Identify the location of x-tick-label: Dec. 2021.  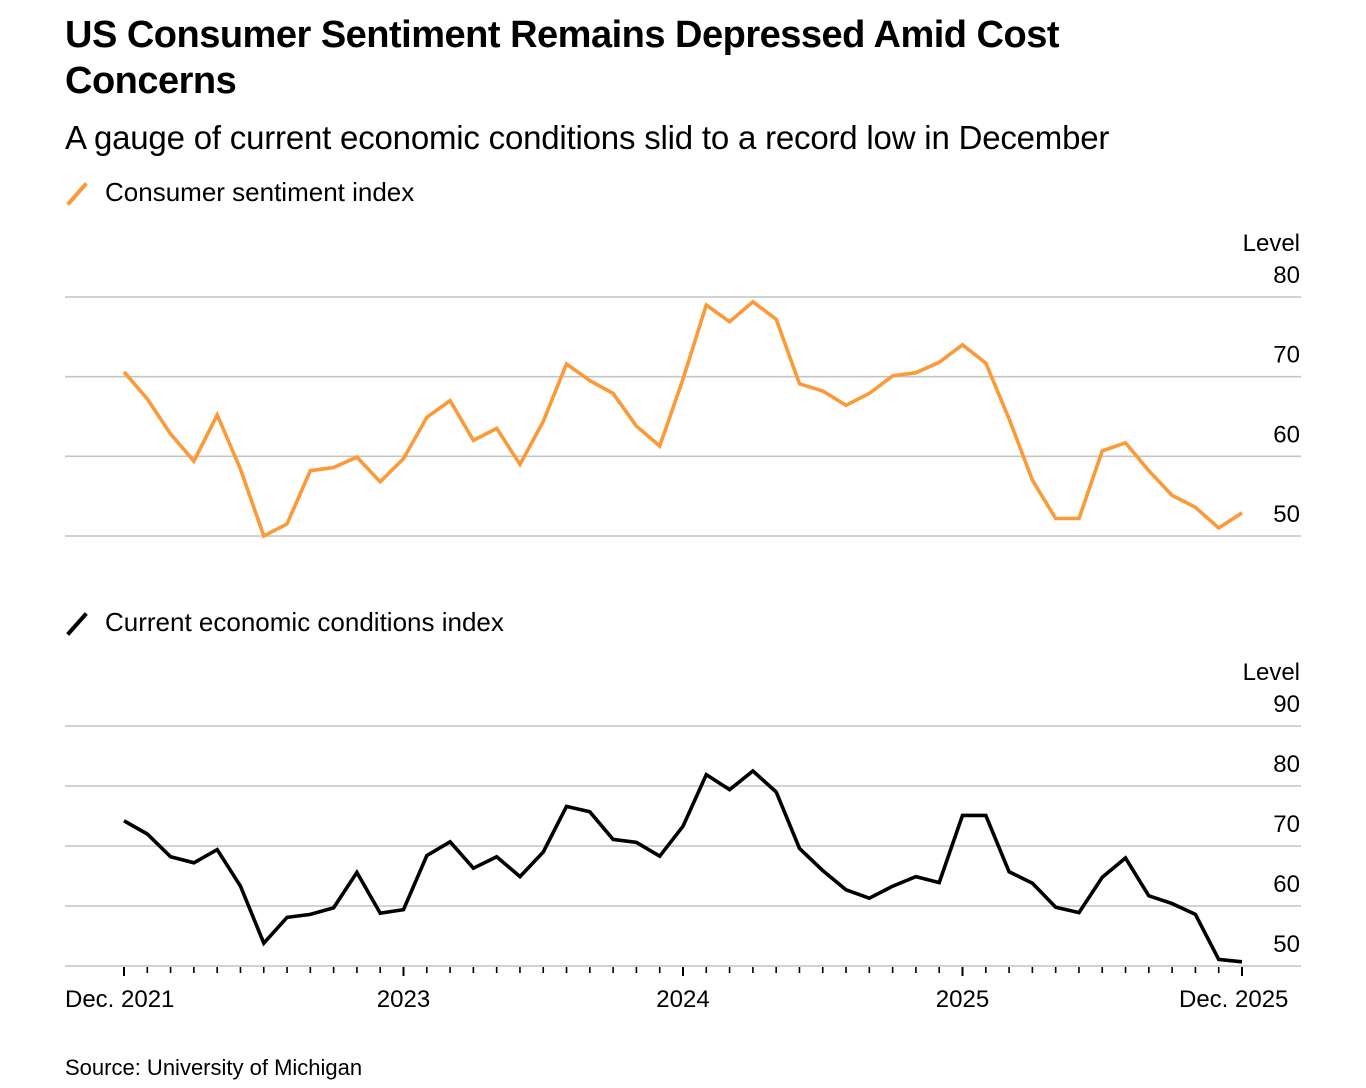
(119, 999).